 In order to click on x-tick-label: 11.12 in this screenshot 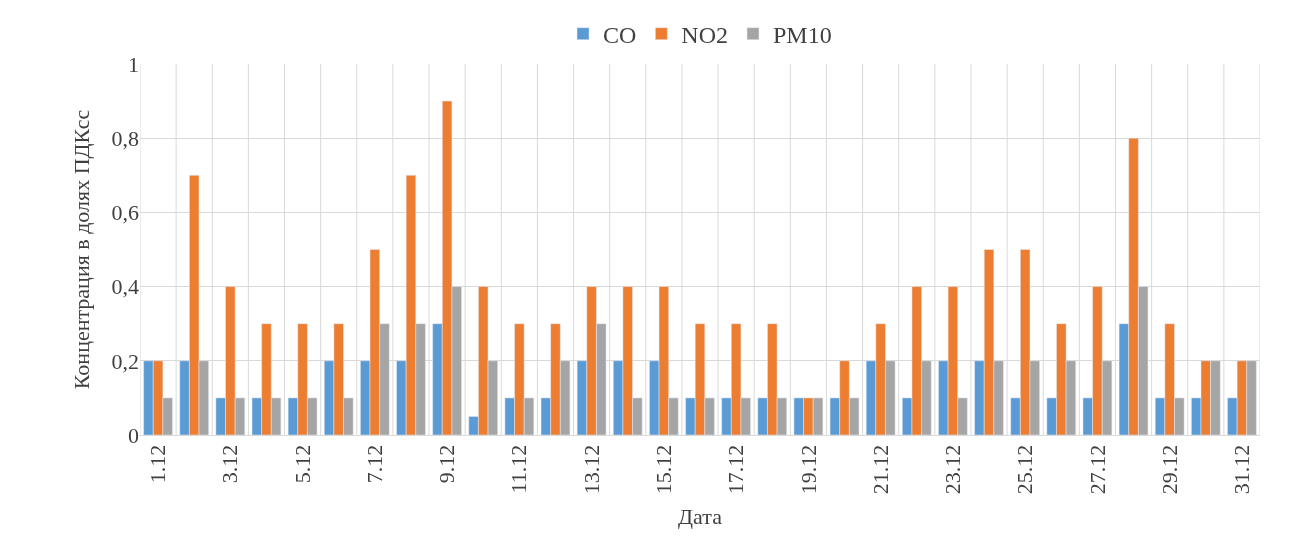, I will do `click(519, 469)`.